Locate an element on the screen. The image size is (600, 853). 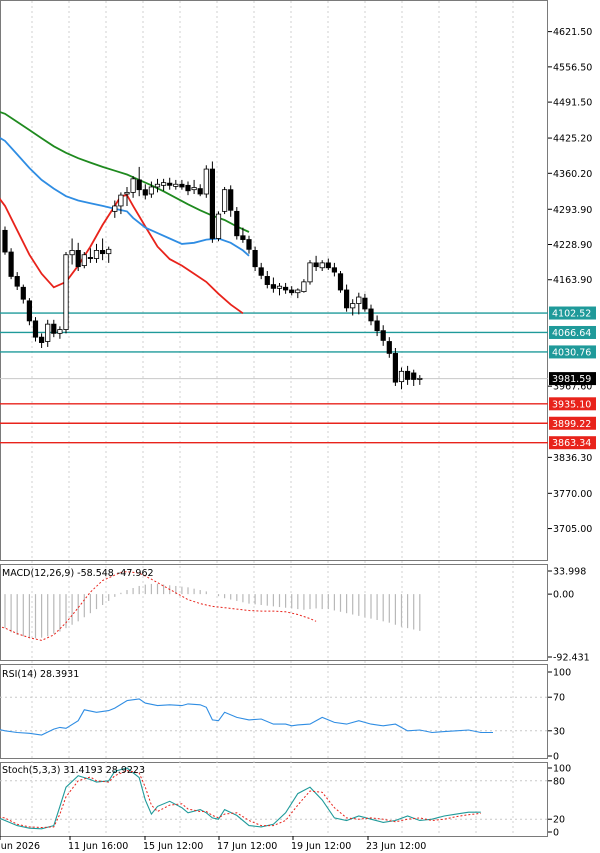
time-tick-label: 17 Jun 12:00 is located at coordinates (247, 846).